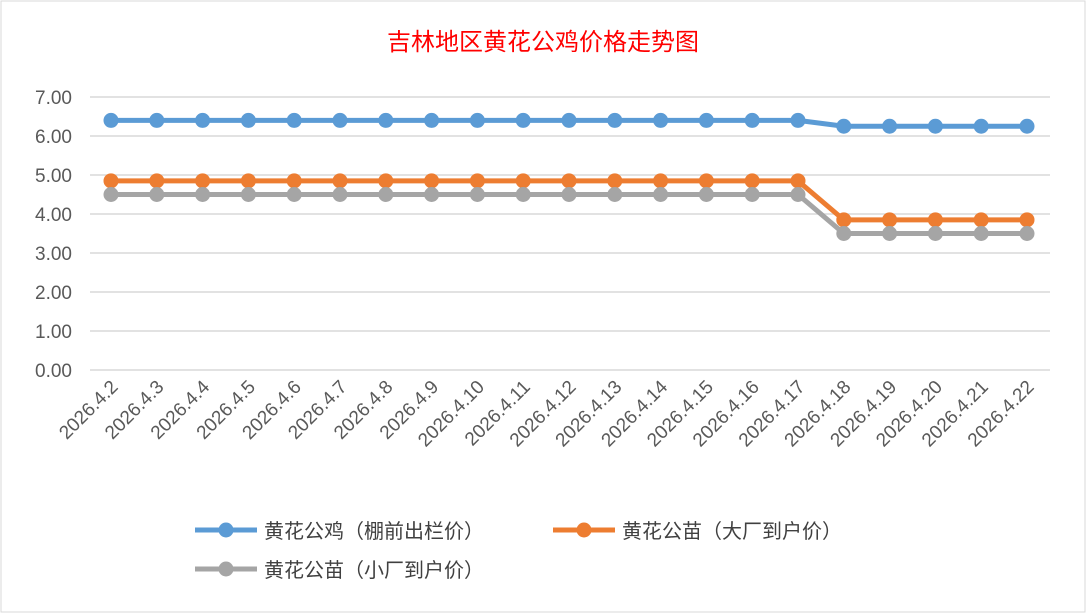  Describe the element at coordinates (53, 176) in the screenshot. I see `y-tick-label: 5.00` at that location.